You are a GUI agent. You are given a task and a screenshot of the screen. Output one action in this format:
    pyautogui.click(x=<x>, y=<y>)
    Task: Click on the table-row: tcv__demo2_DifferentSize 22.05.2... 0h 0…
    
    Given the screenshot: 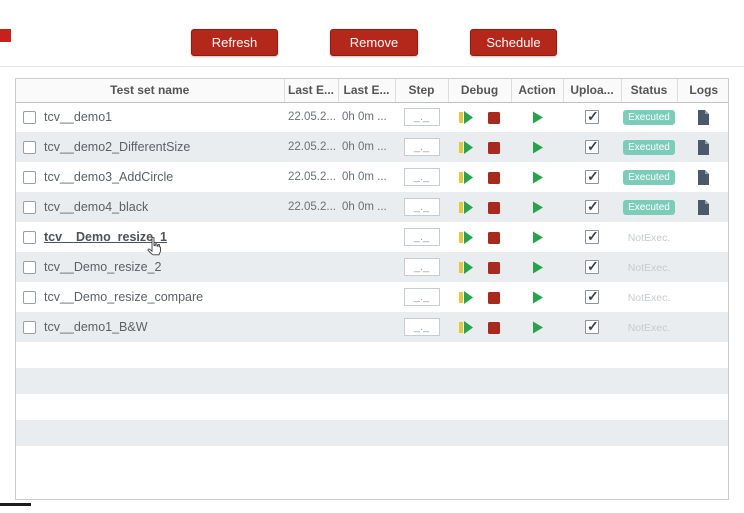 What is the action you would take?
    pyautogui.click(x=372, y=147)
    